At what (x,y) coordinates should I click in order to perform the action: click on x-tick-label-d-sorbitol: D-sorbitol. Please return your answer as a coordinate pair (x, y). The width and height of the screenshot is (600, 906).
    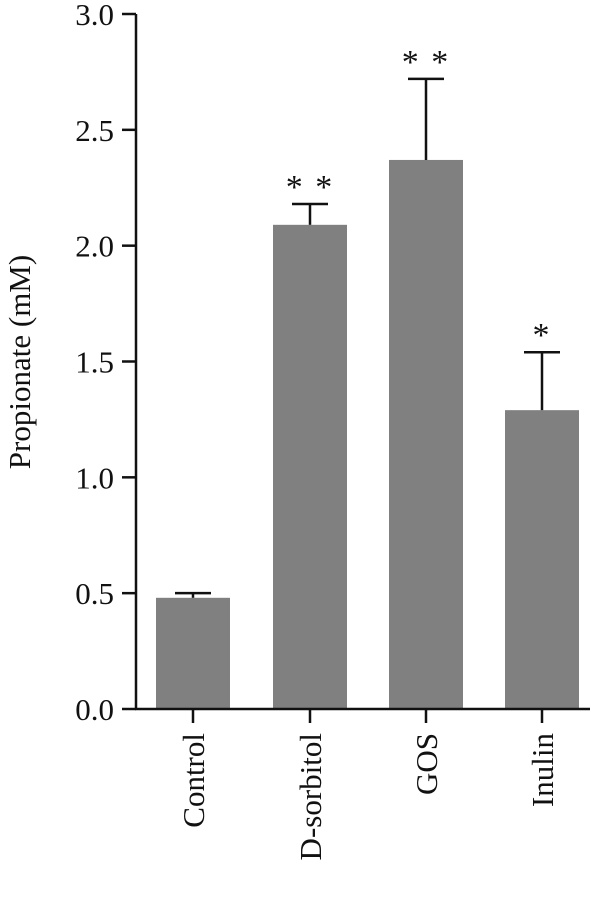
    Looking at the image, I should click on (310, 796).